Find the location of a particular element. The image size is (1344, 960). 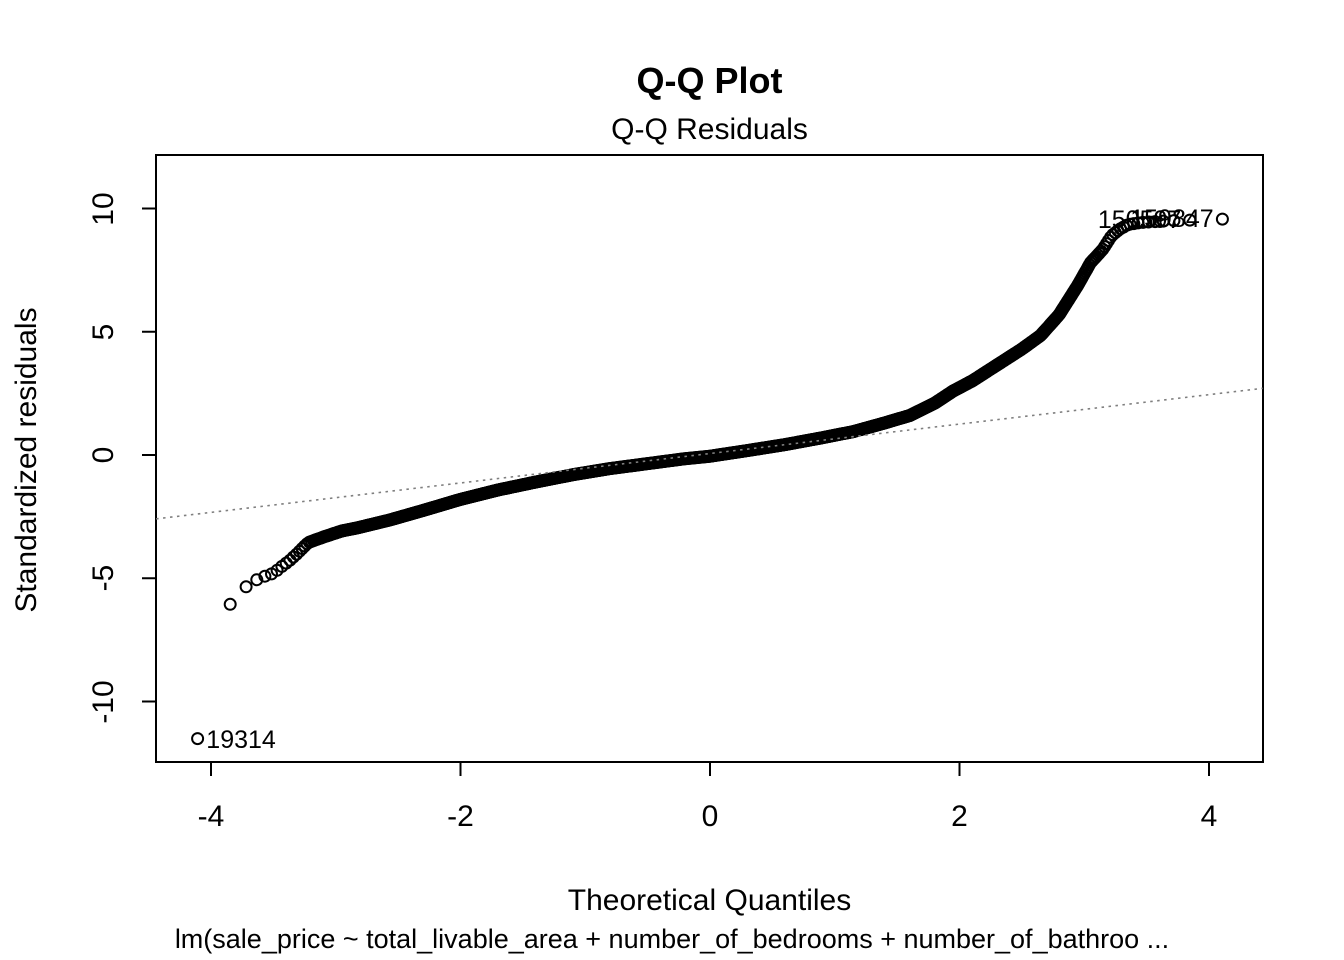

y-tick-label: 10 is located at coordinates (103, 208).